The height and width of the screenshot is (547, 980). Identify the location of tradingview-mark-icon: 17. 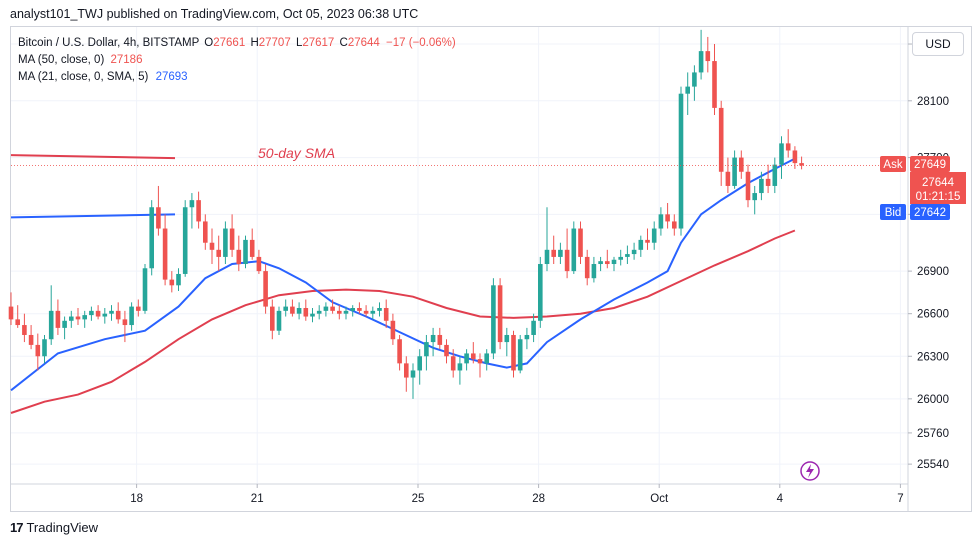
(17, 527).